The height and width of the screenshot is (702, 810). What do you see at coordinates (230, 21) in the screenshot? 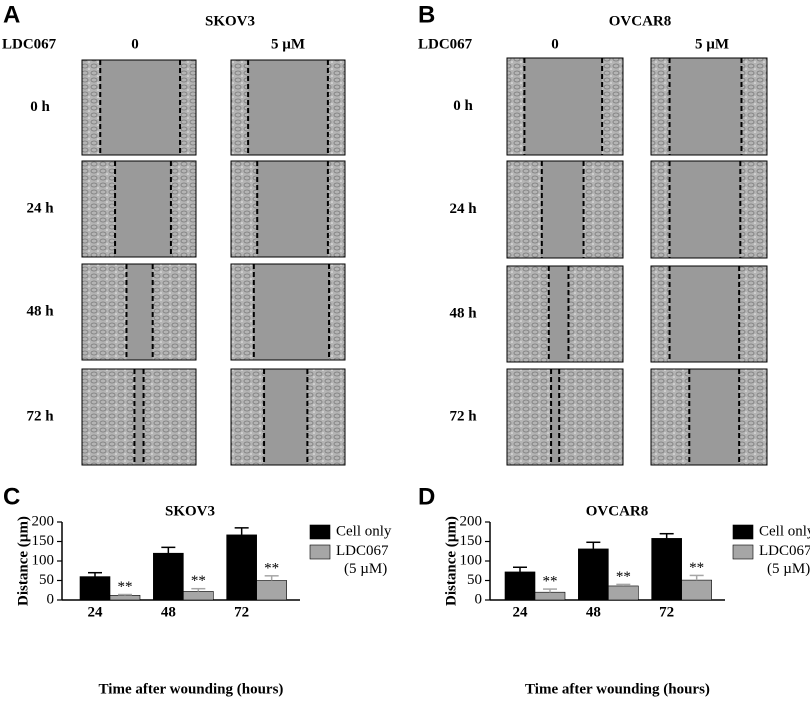
I see `panel-title: SKOV3` at bounding box center [230, 21].